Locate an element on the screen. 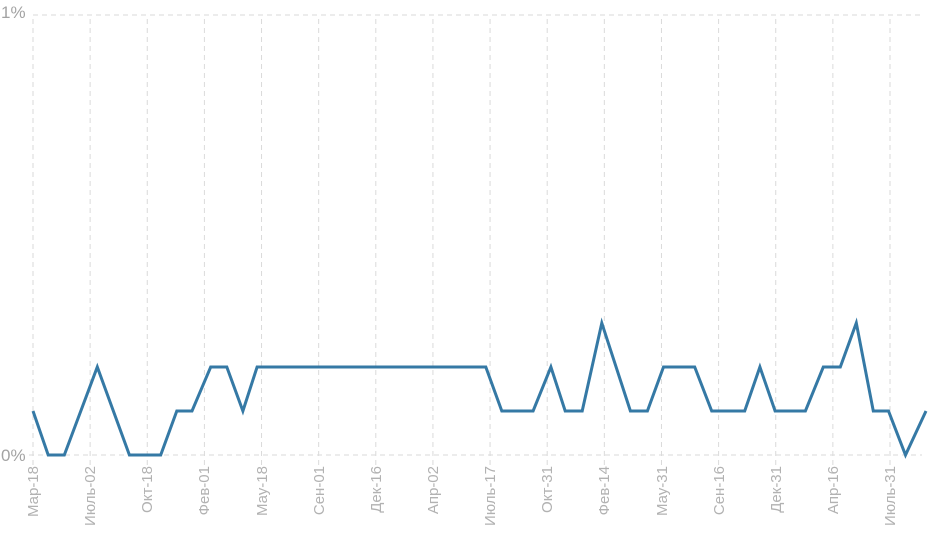 This screenshot has width=949, height=552. y-axis-label-max: 1% is located at coordinates (13, 12).